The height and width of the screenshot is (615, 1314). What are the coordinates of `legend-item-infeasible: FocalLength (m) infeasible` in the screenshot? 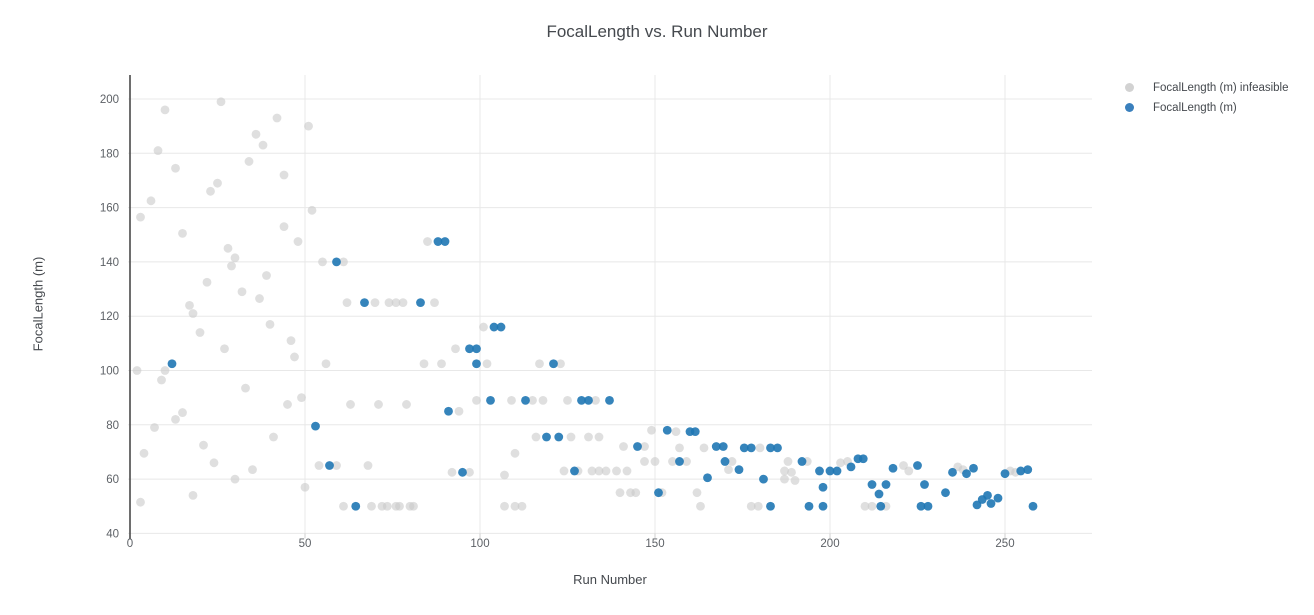 It's located at (1204, 87).